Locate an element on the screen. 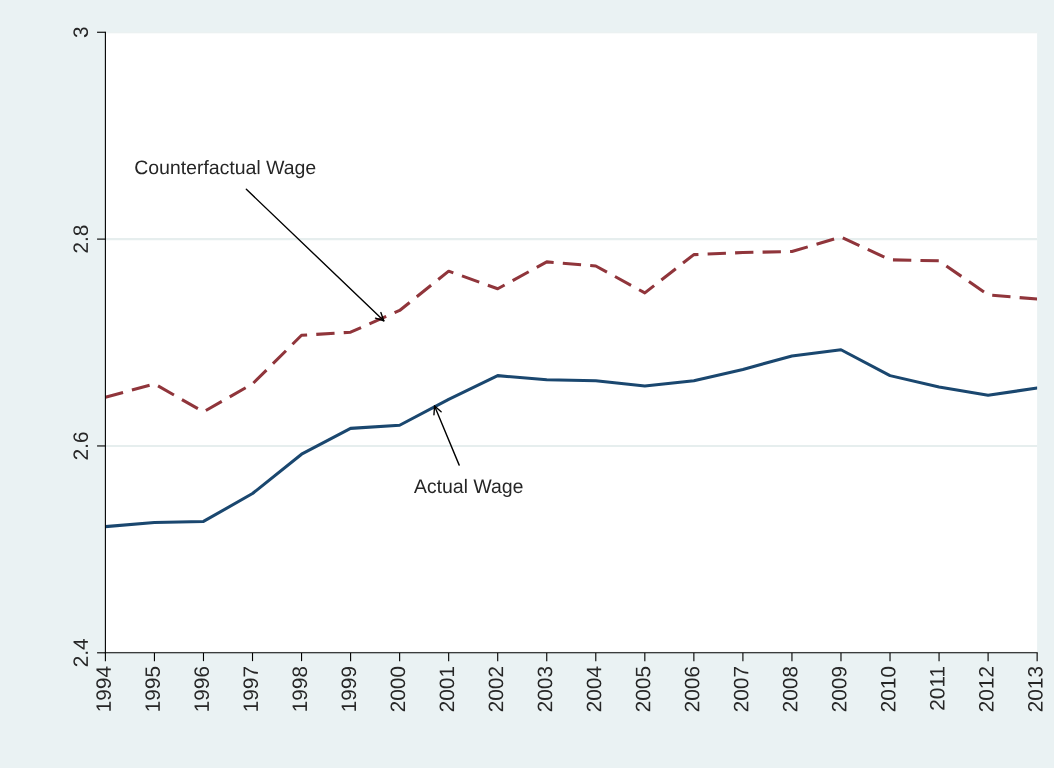 Image resolution: width=1054 pixels, height=768 pixels. x-tick-label: 2013 is located at coordinates (1035, 689).